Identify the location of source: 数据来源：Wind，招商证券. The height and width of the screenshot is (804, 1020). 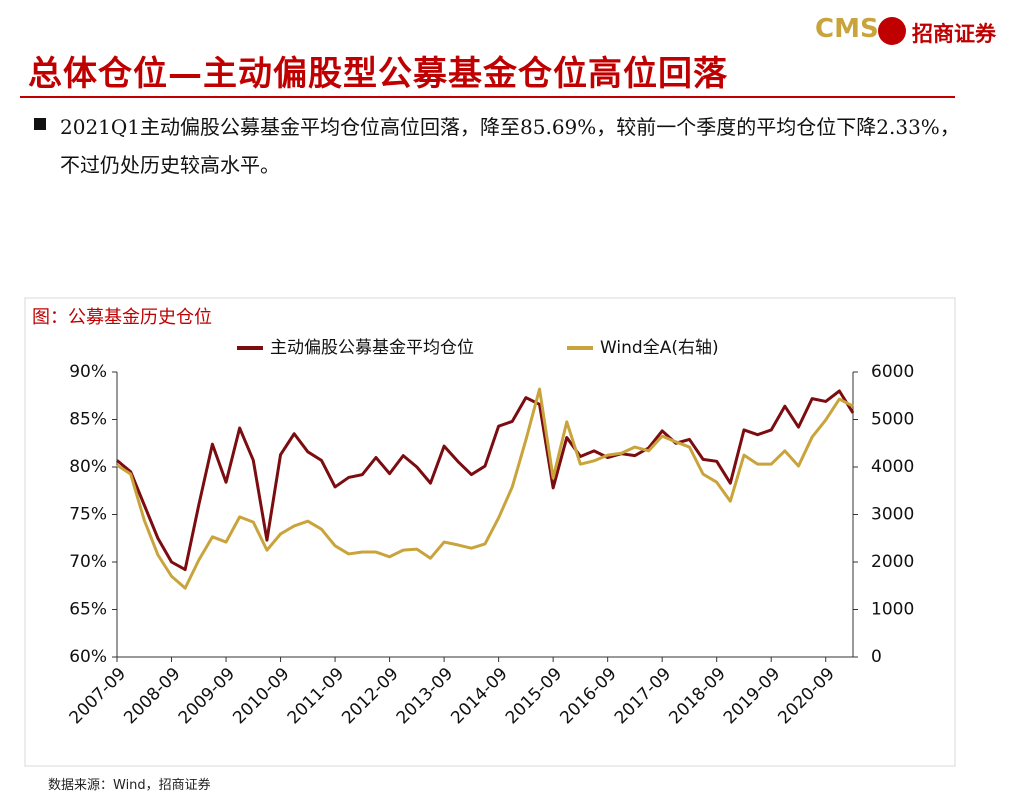
(129, 785).